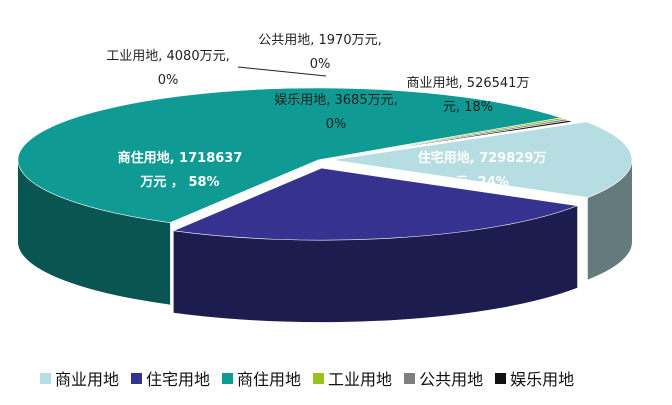  I want to click on legend-item: 住宅用地, so click(170, 378).